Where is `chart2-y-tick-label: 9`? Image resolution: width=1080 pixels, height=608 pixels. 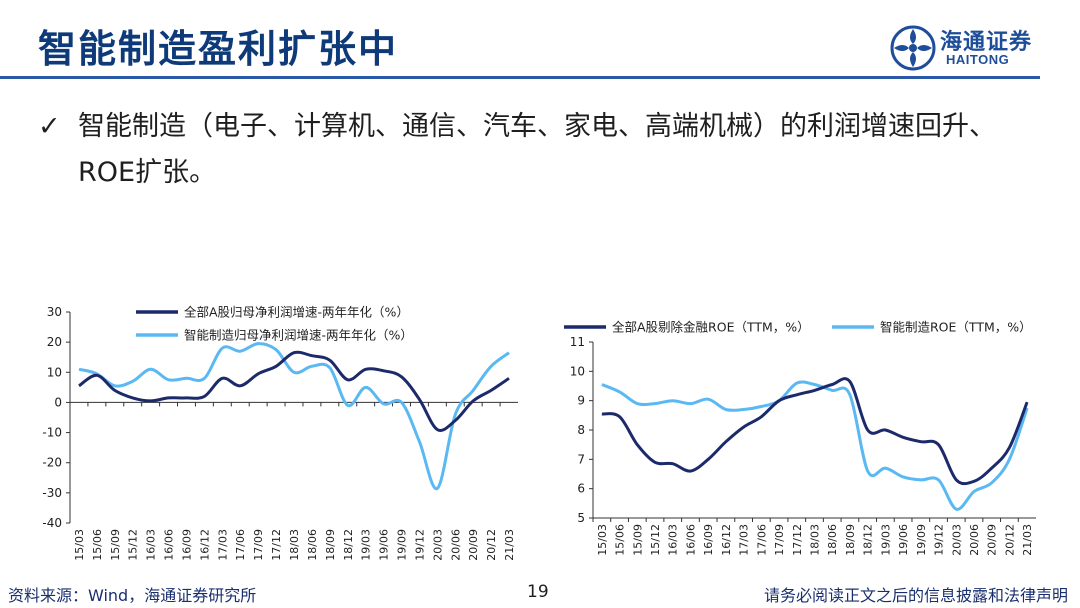
chart2-y-tick-label: 9 is located at coordinates (581, 401).